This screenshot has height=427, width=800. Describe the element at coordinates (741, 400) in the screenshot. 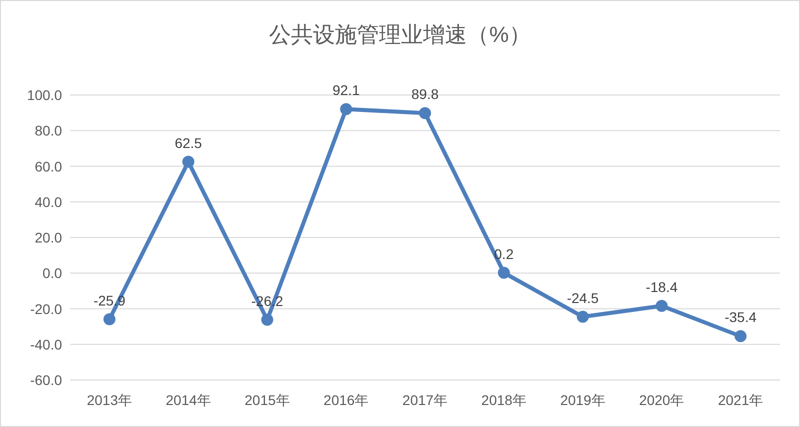

I see `x-tick-label: 2021年` at that location.